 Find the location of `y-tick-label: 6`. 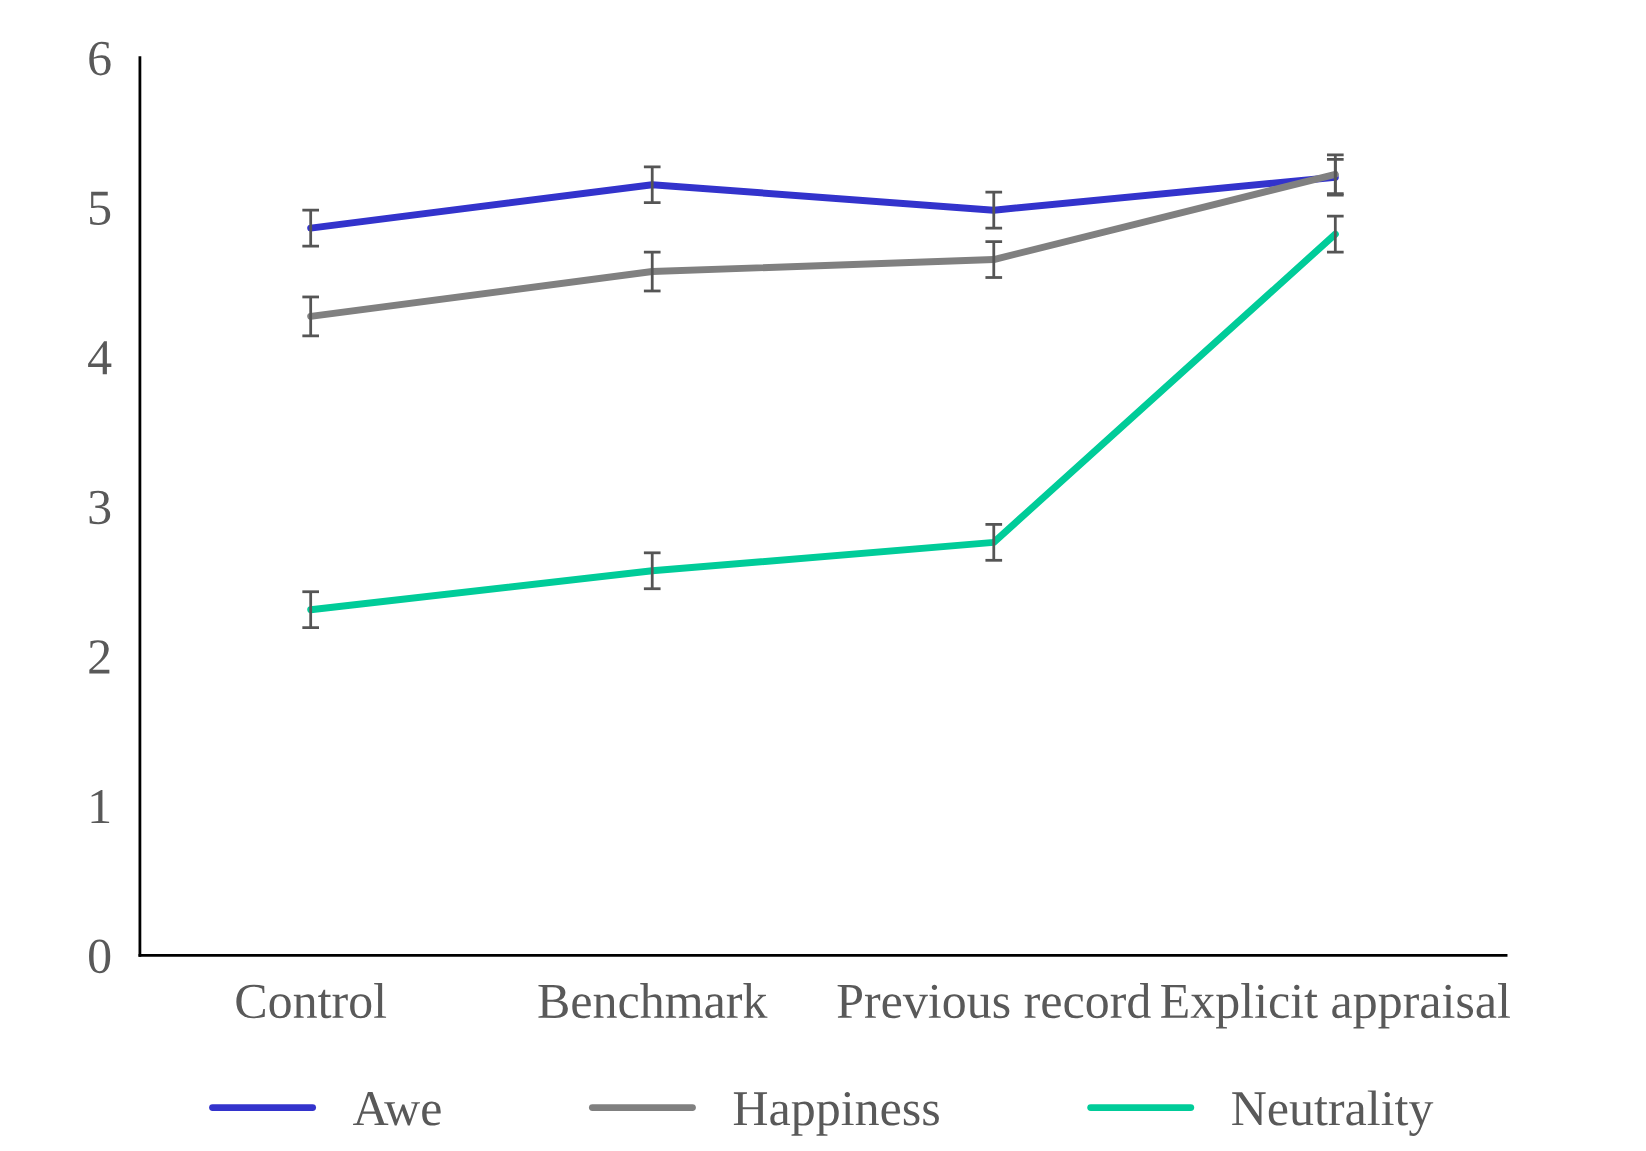

y-tick-label: 6 is located at coordinates (100, 58).